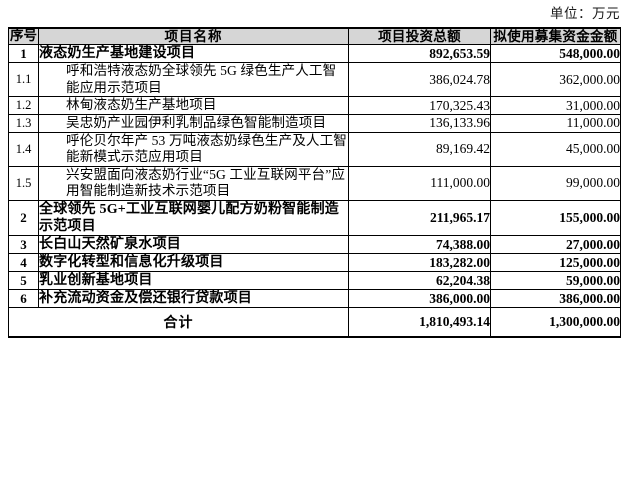  What do you see at coordinates (23, 281) in the screenshot?
I see `row-index: 5` at bounding box center [23, 281].